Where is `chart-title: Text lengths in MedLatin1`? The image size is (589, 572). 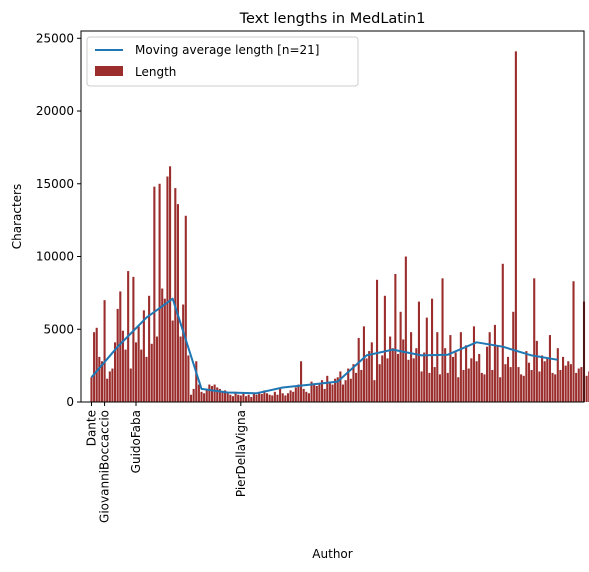 chart-title: Text lengths in MedLatin1 is located at coordinates (332, 19).